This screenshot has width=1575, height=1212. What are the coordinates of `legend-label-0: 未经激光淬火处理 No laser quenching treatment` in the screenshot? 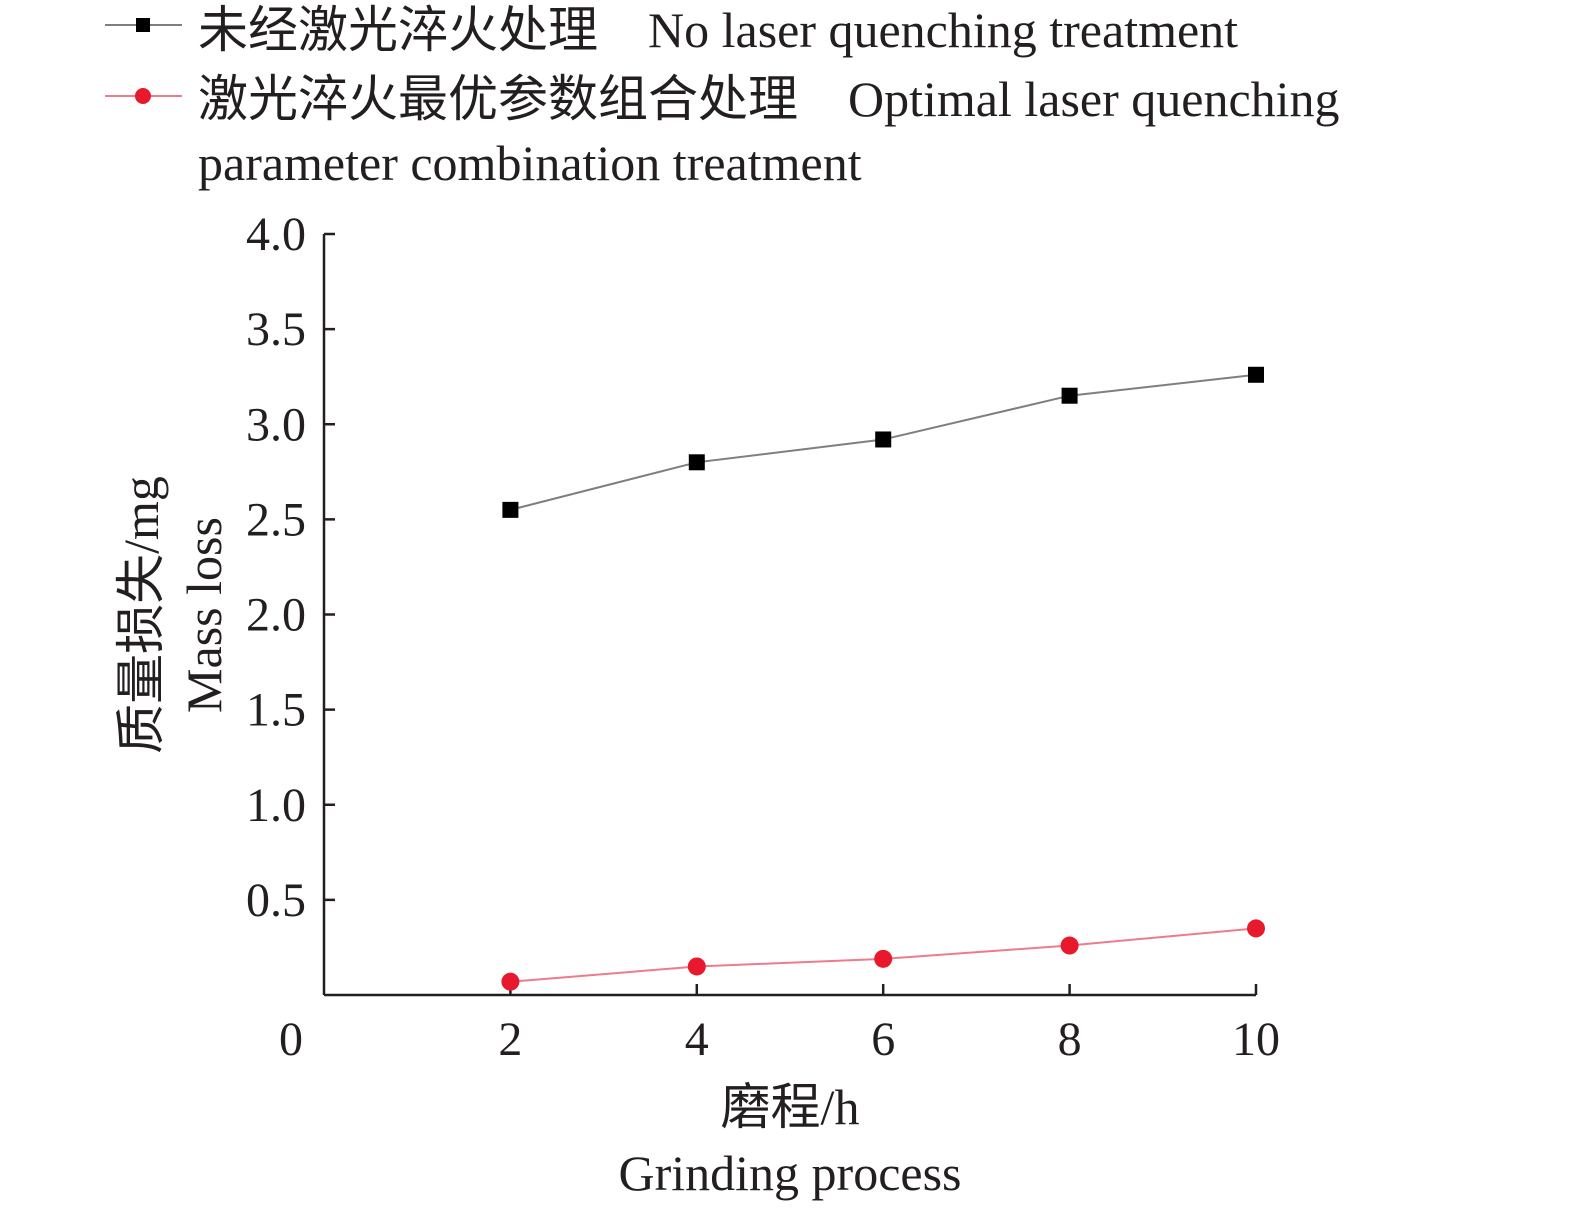 It's located at (718, 30).